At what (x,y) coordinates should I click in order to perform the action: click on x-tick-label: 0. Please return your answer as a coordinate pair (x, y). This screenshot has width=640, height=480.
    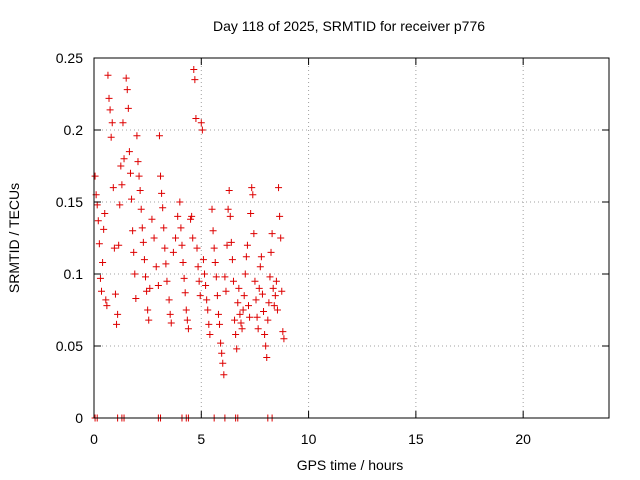
    Looking at the image, I should click on (94, 439).